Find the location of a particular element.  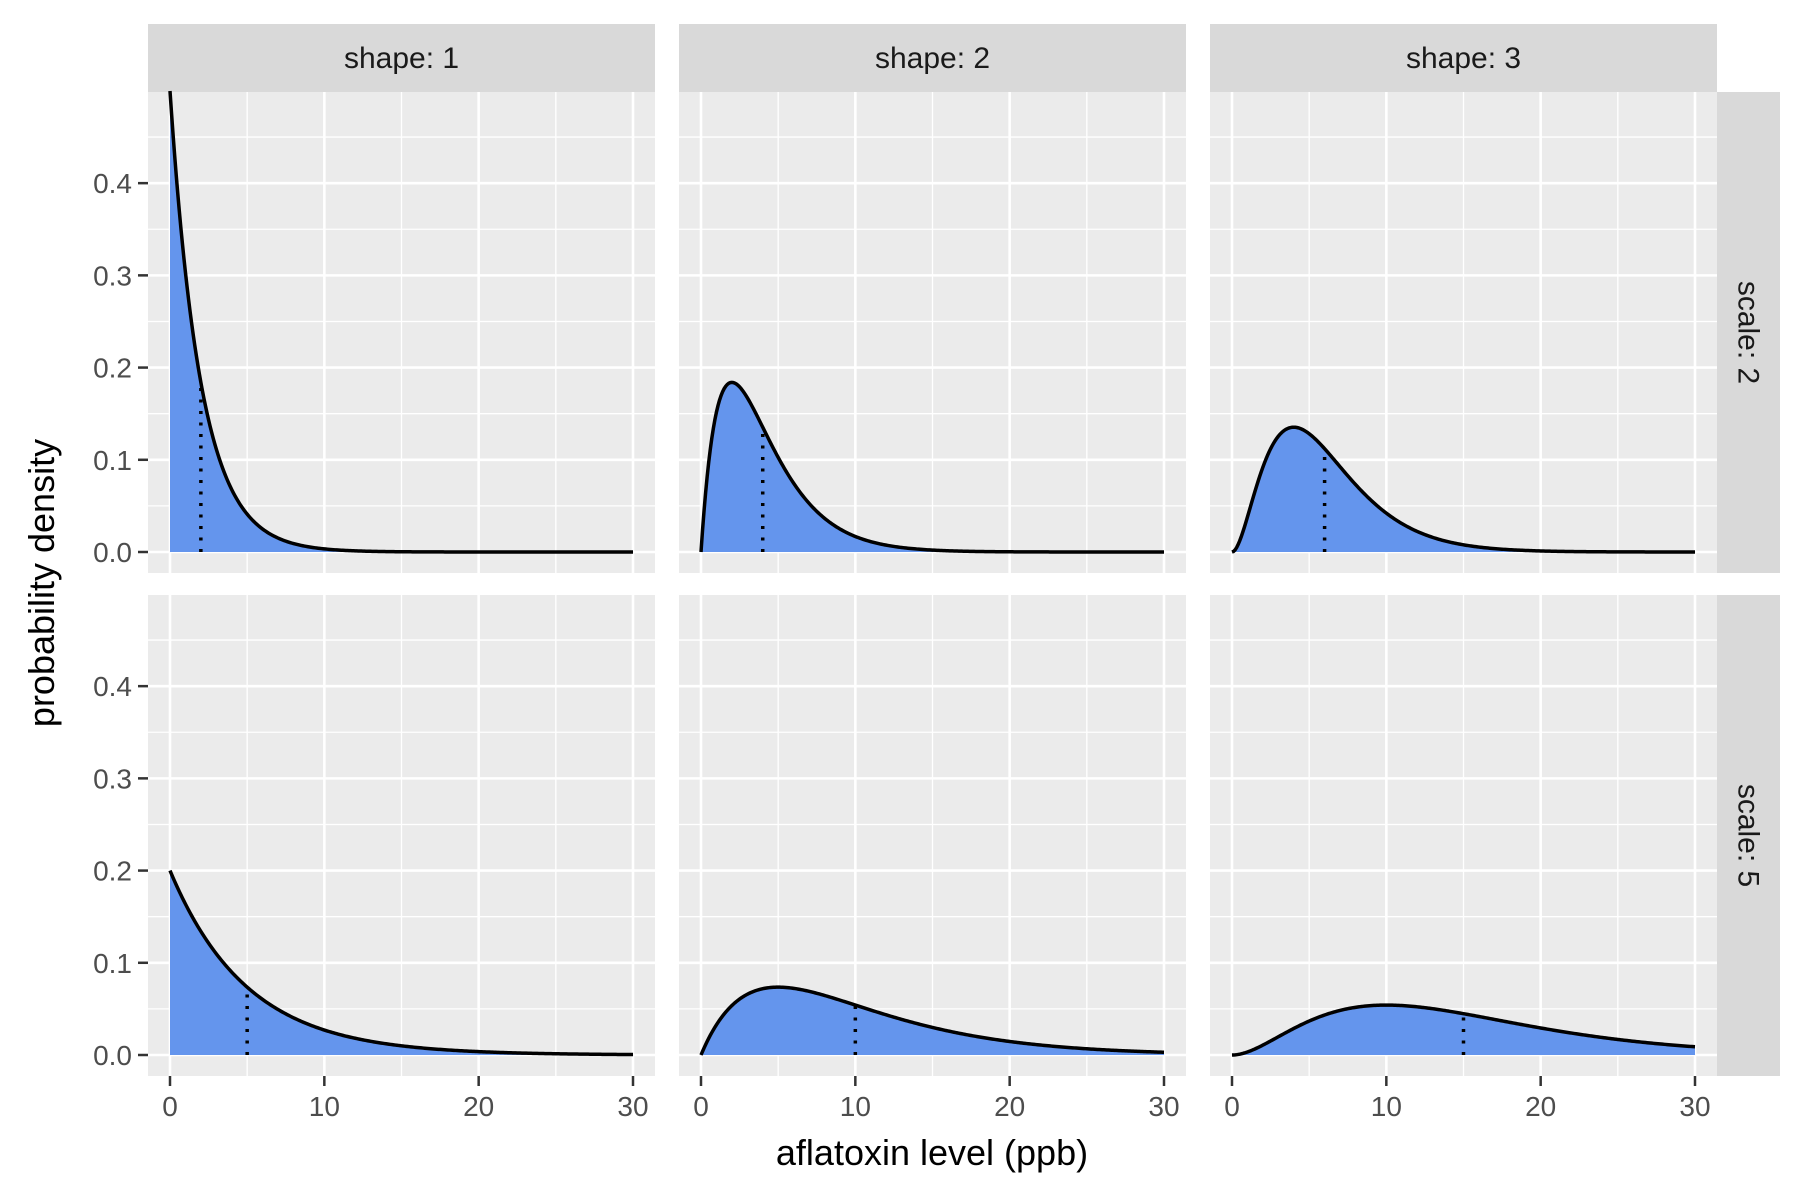

strip-label: scale: 2 is located at coordinates (1748, 332).